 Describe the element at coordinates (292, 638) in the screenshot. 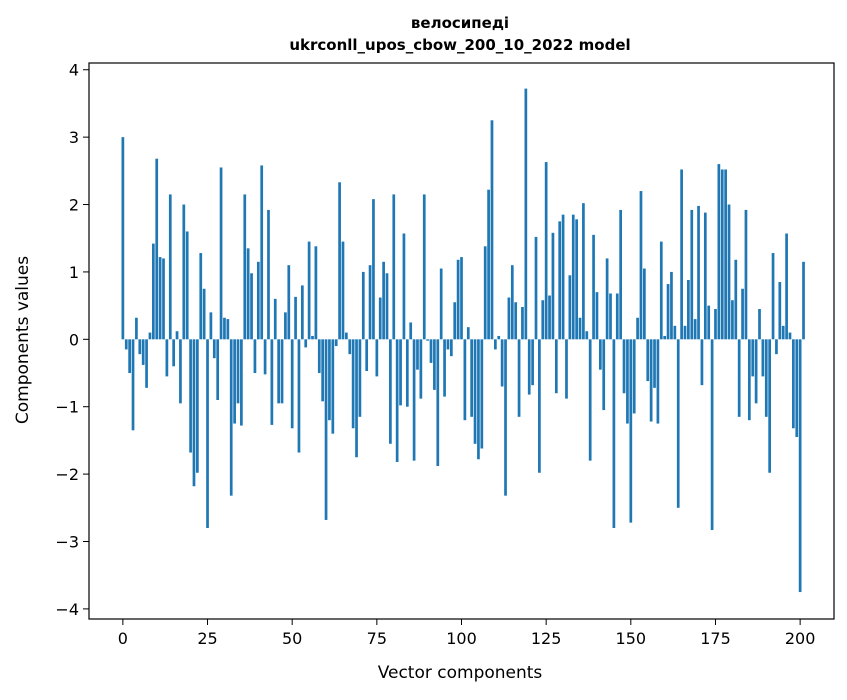

I see `x-tick-label: 50` at that location.